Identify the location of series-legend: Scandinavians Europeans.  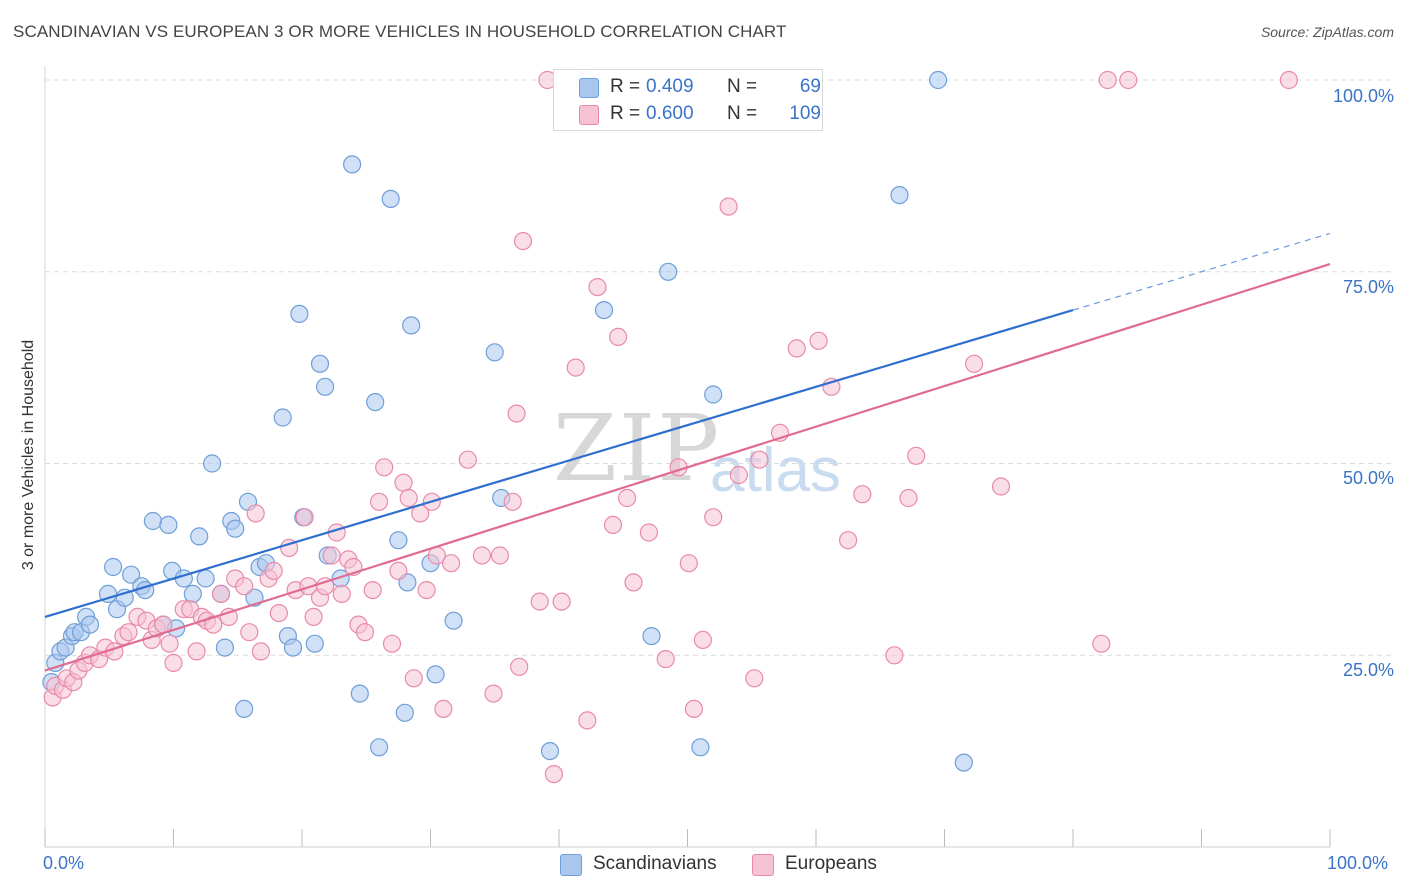
(703, 865).